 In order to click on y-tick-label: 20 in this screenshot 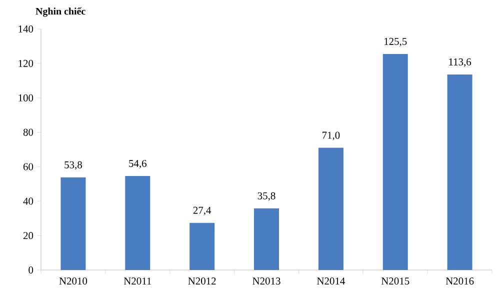, I will do `click(28, 236)`.